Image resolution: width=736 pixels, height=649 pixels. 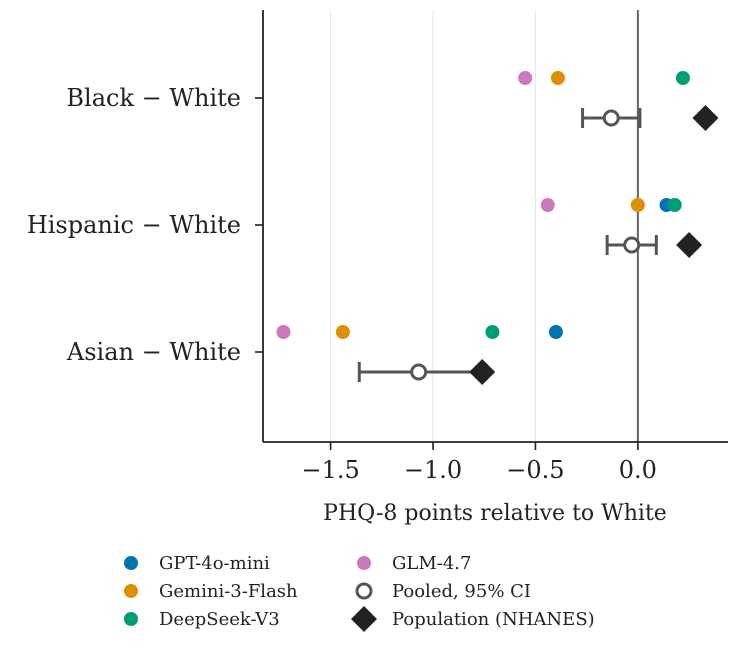 What do you see at coordinates (495, 513) in the screenshot?
I see `x-axis-title: PHQ-8 points relative to White` at bounding box center [495, 513].